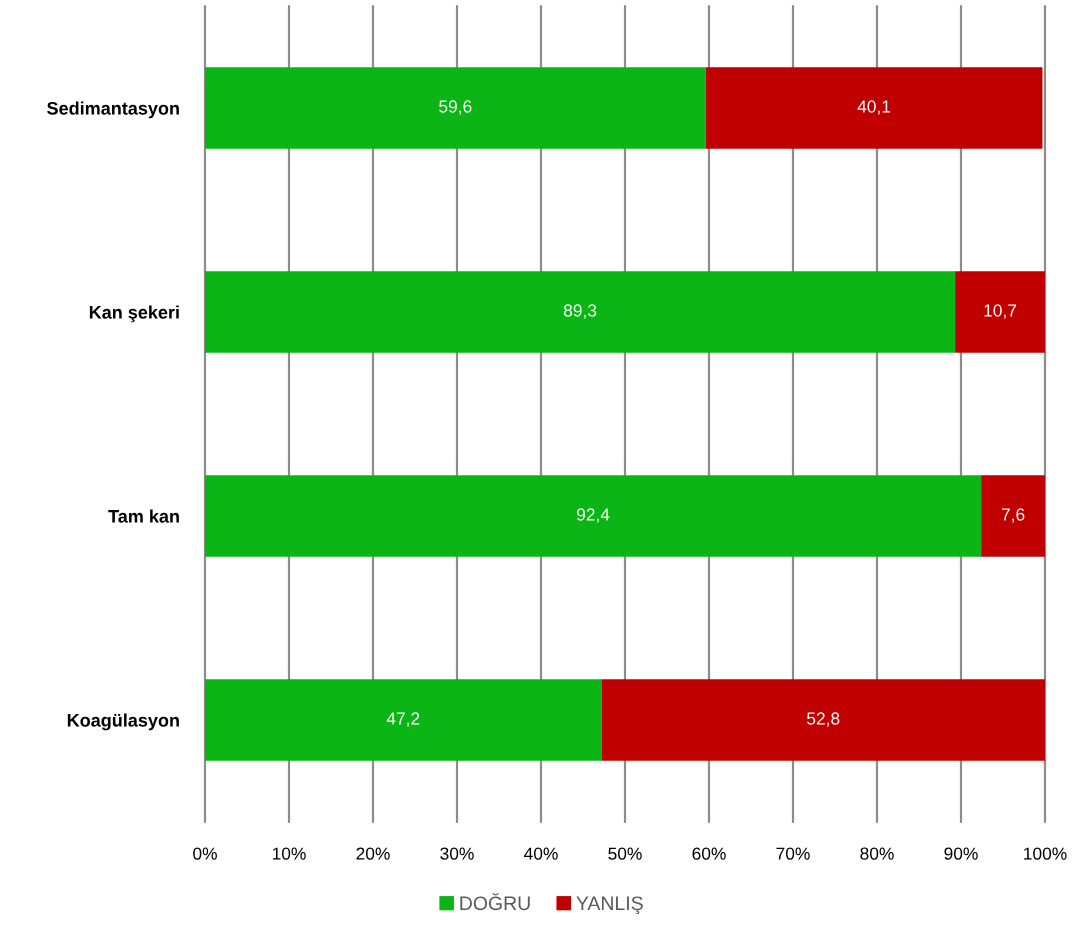  I want to click on data-label: 7,6, so click(1013, 515).